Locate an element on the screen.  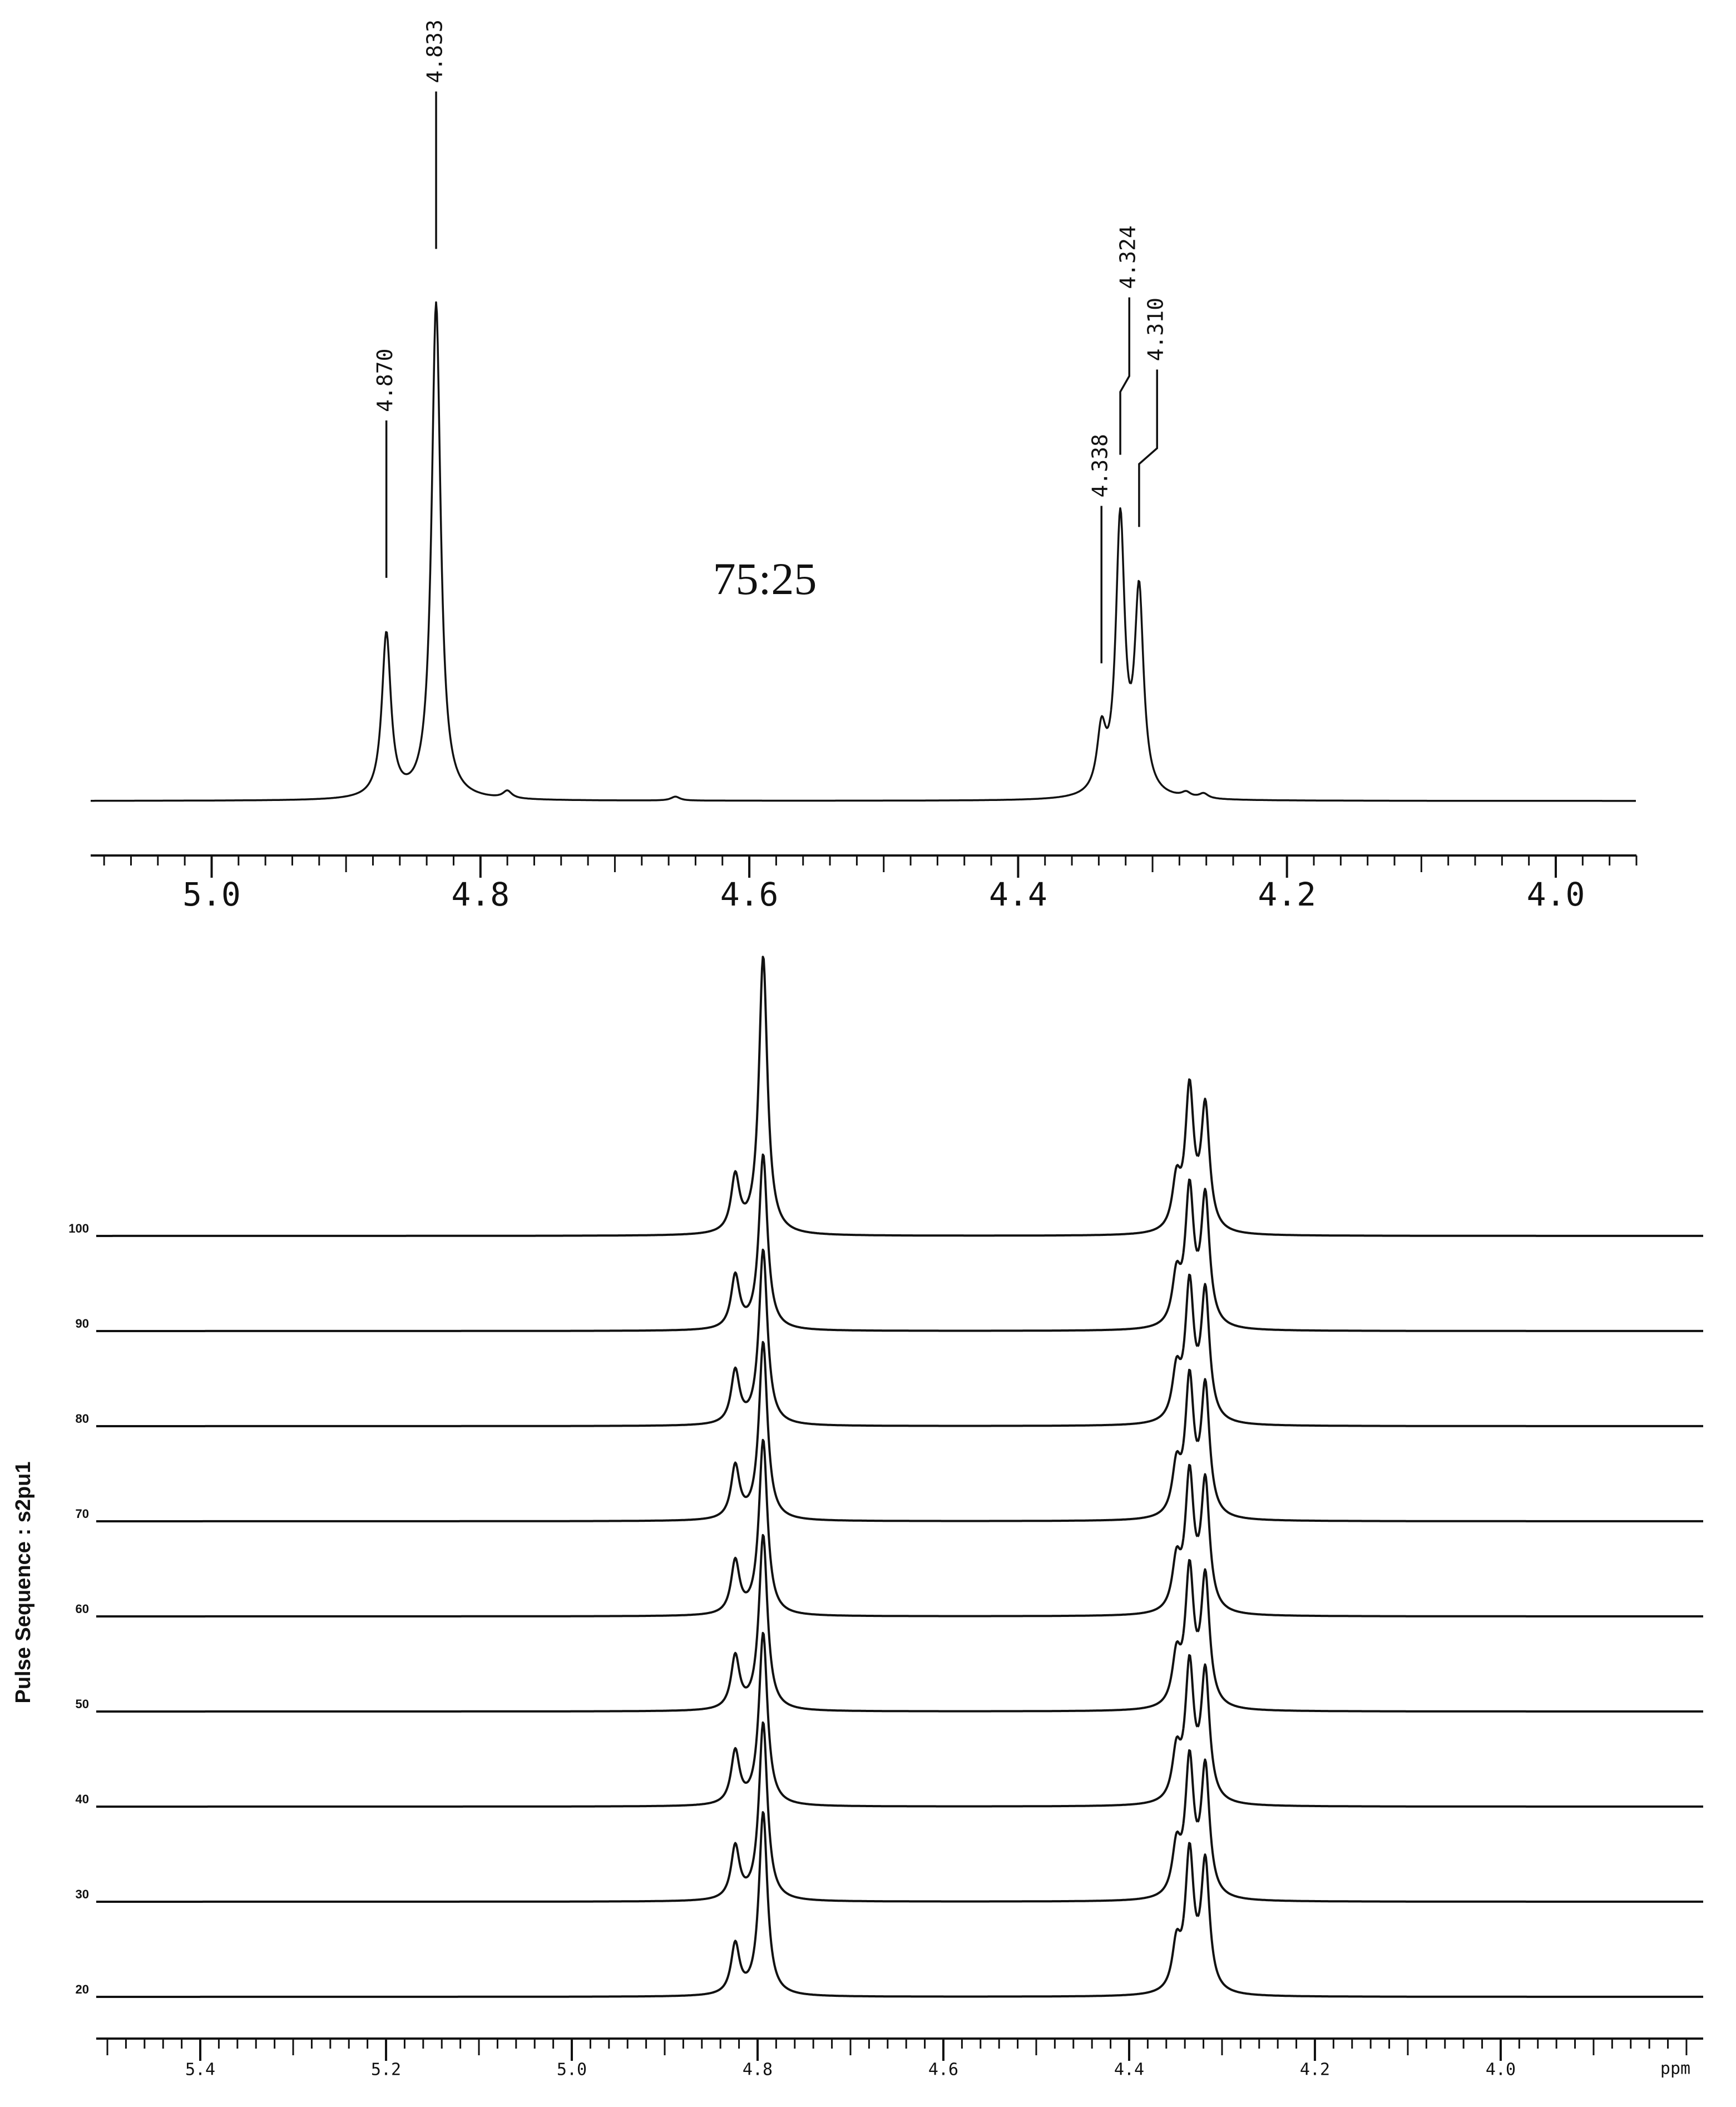
peak-label: 4.833 is located at coordinates (435, 51).